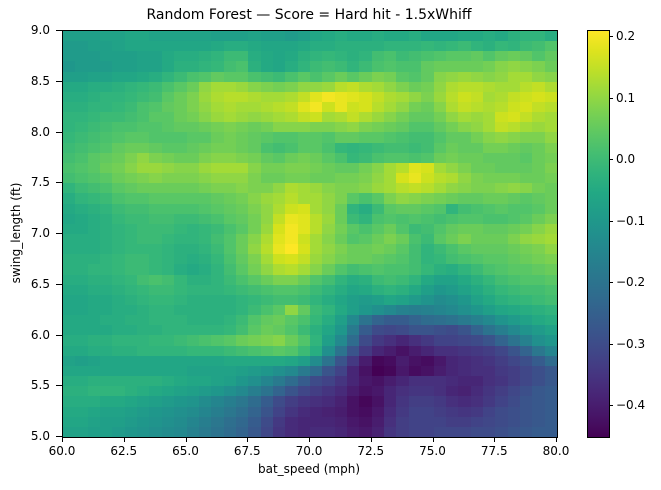 The image size is (661, 490). Describe the element at coordinates (40, 233) in the screenshot. I see `y-tick-label: 7.0` at that location.